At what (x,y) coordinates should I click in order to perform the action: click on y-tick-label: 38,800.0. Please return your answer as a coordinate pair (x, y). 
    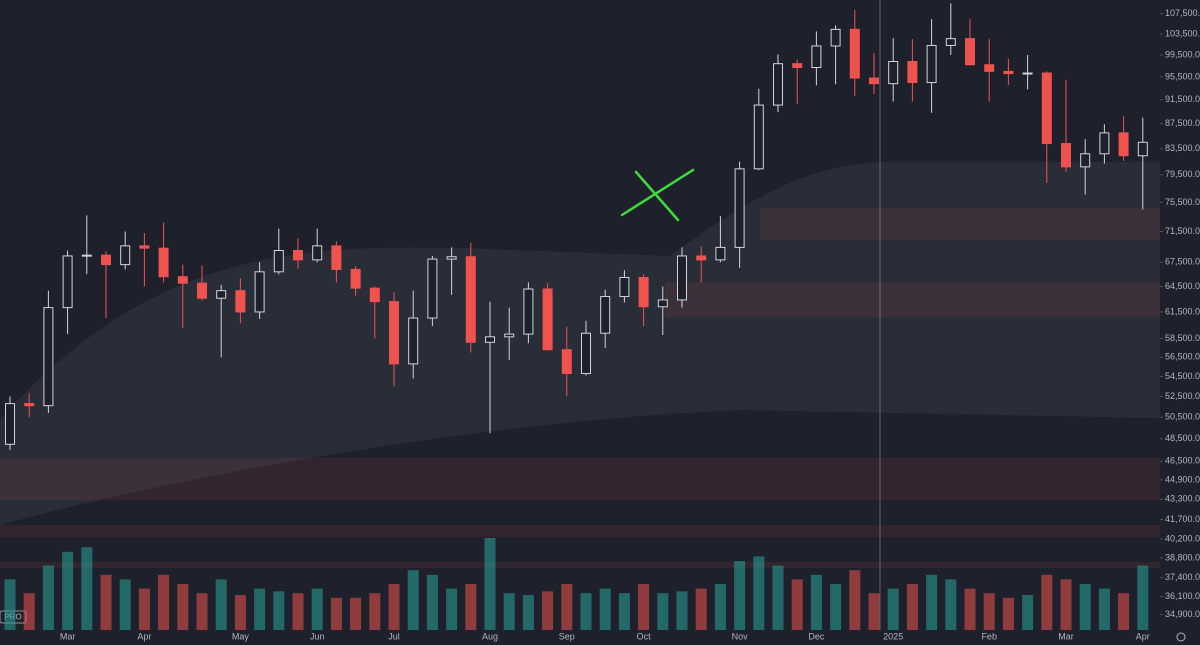
    Looking at the image, I should click on (1182, 557).